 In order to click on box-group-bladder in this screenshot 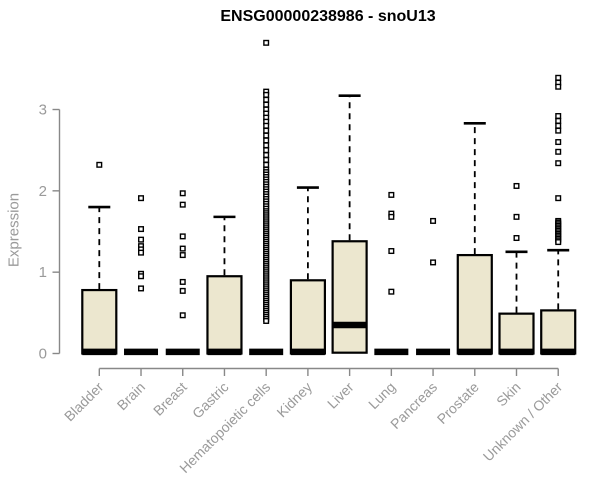, I will do `click(99, 258)`.